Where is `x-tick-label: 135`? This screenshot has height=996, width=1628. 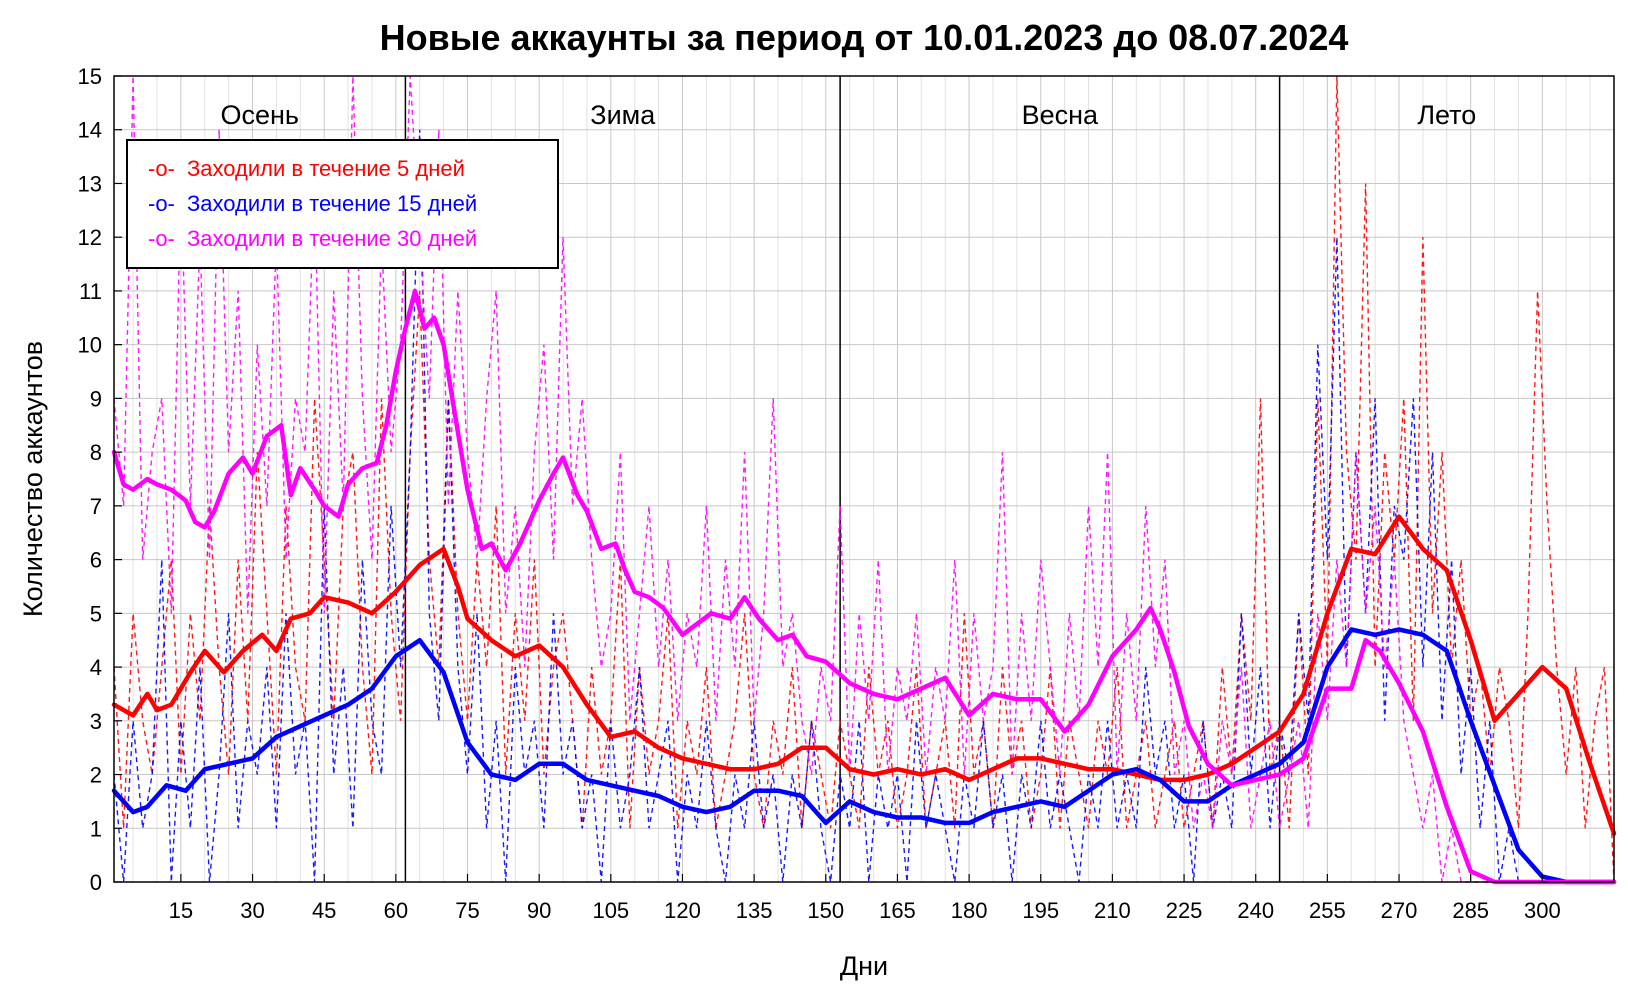
x-tick-label: 135 is located at coordinates (754, 910).